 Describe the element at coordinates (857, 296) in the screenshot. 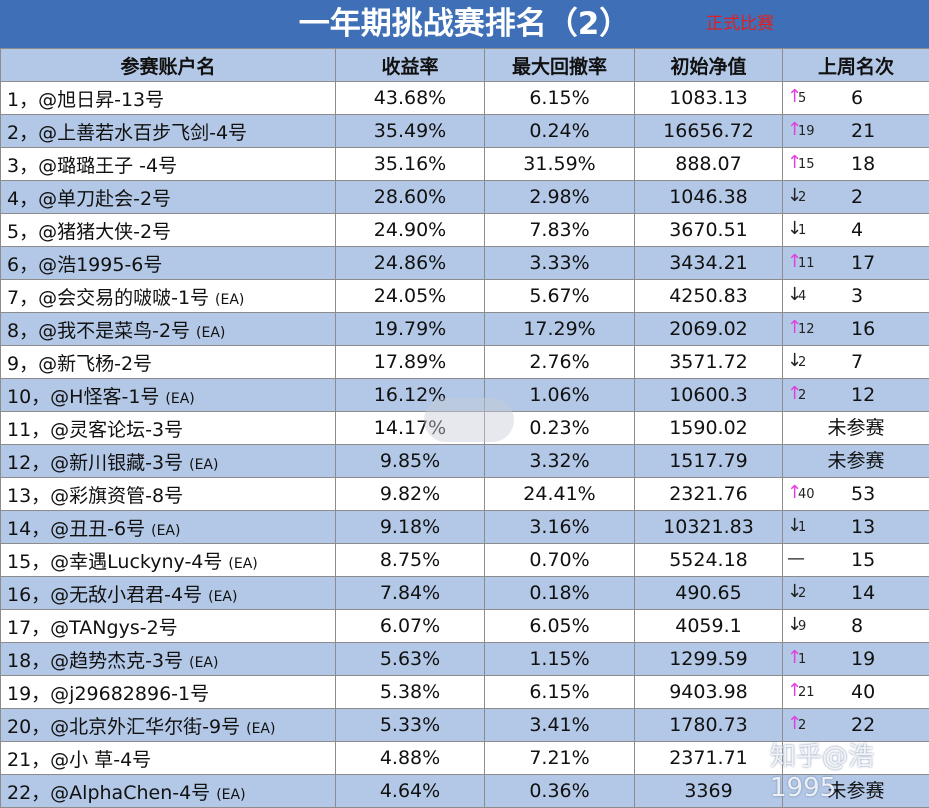

I see `prev-rank: 3` at that location.